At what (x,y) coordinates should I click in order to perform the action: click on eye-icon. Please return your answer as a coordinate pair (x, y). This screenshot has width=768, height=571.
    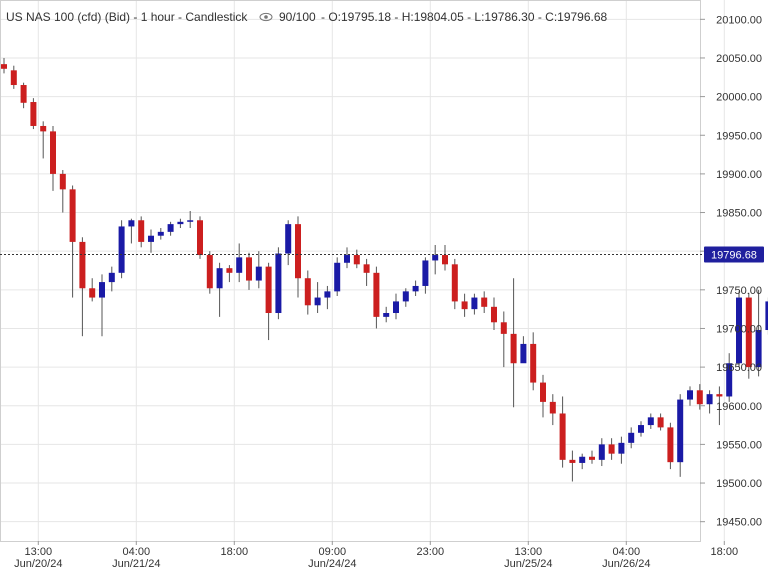
    Looking at the image, I should click on (266, 17).